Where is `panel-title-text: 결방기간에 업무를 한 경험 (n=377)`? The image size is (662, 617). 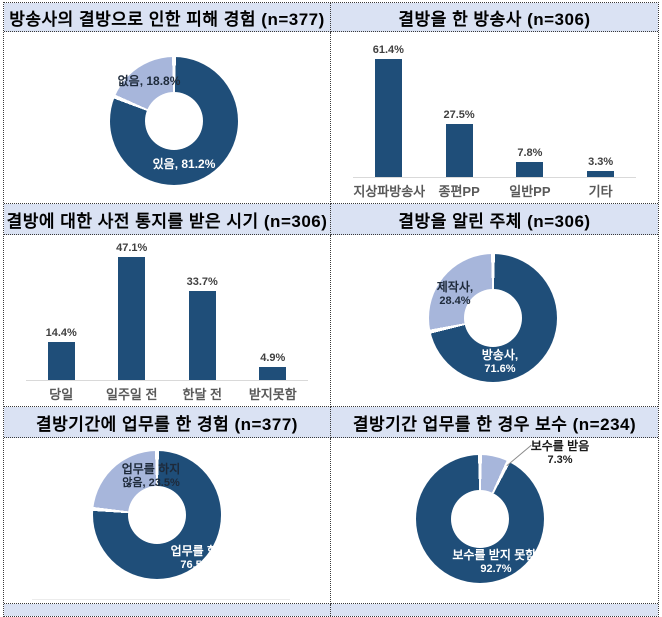 panel-title-text: 결방기간에 업무를 한 경험 (n=377) is located at coordinates (167, 424).